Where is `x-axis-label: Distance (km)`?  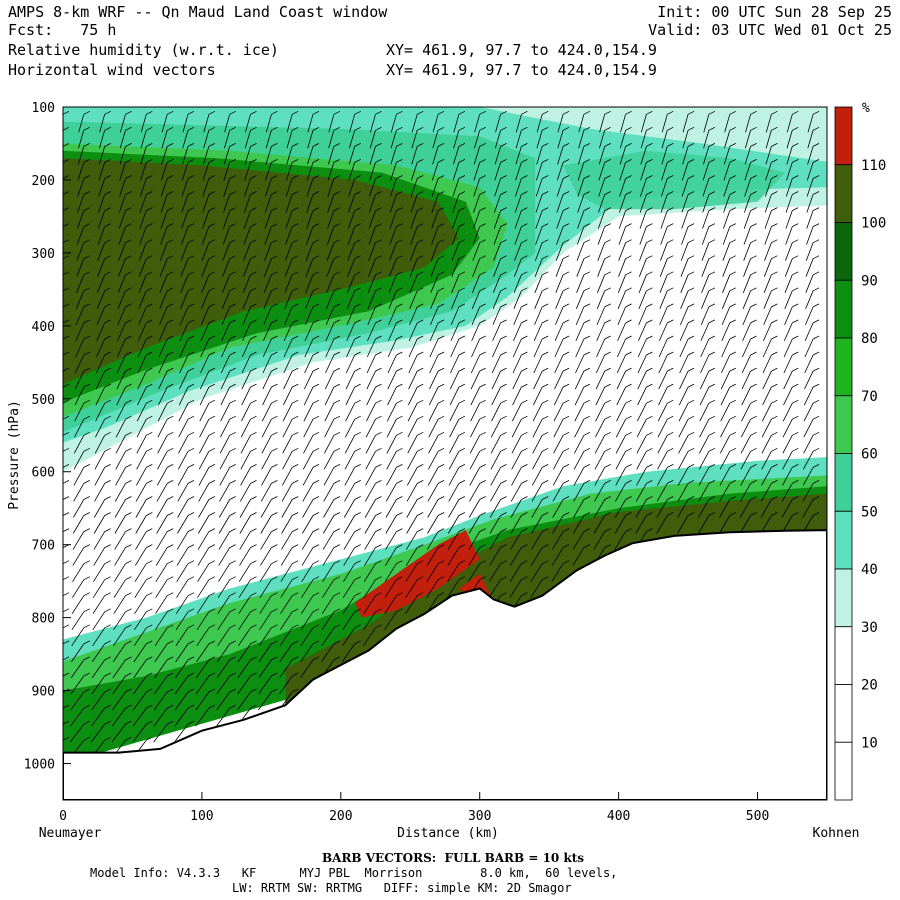 x-axis-label: Distance (km) is located at coordinates (448, 833).